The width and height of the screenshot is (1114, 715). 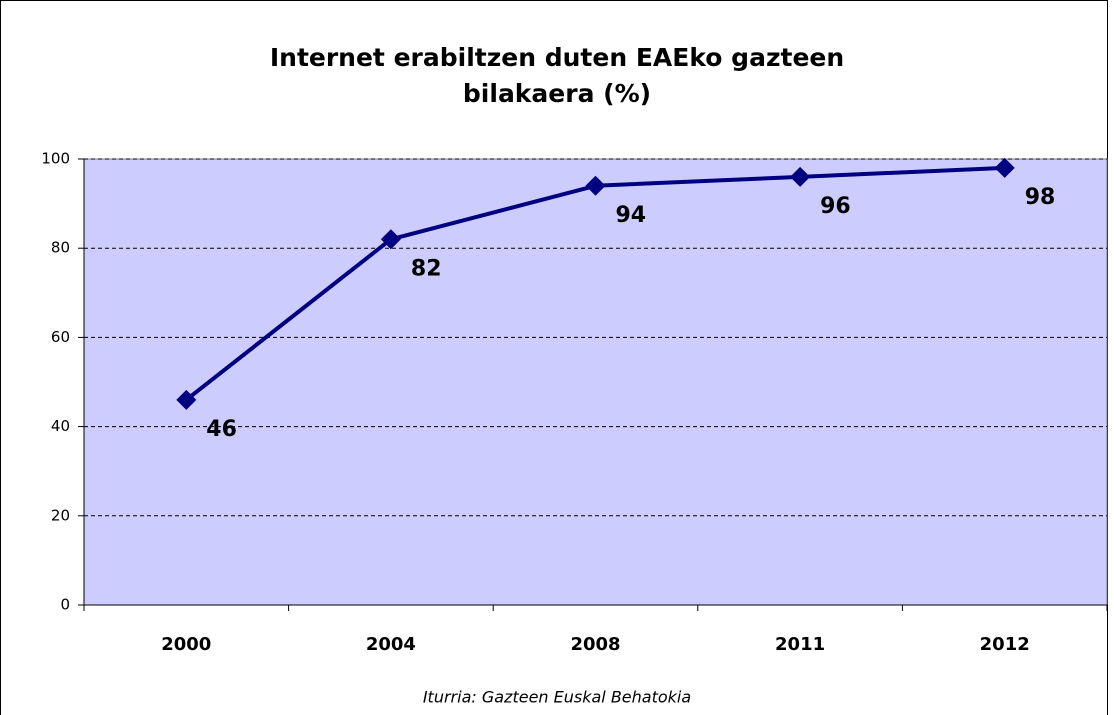 I want to click on data-label: 98, so click(x=1040, y=197).